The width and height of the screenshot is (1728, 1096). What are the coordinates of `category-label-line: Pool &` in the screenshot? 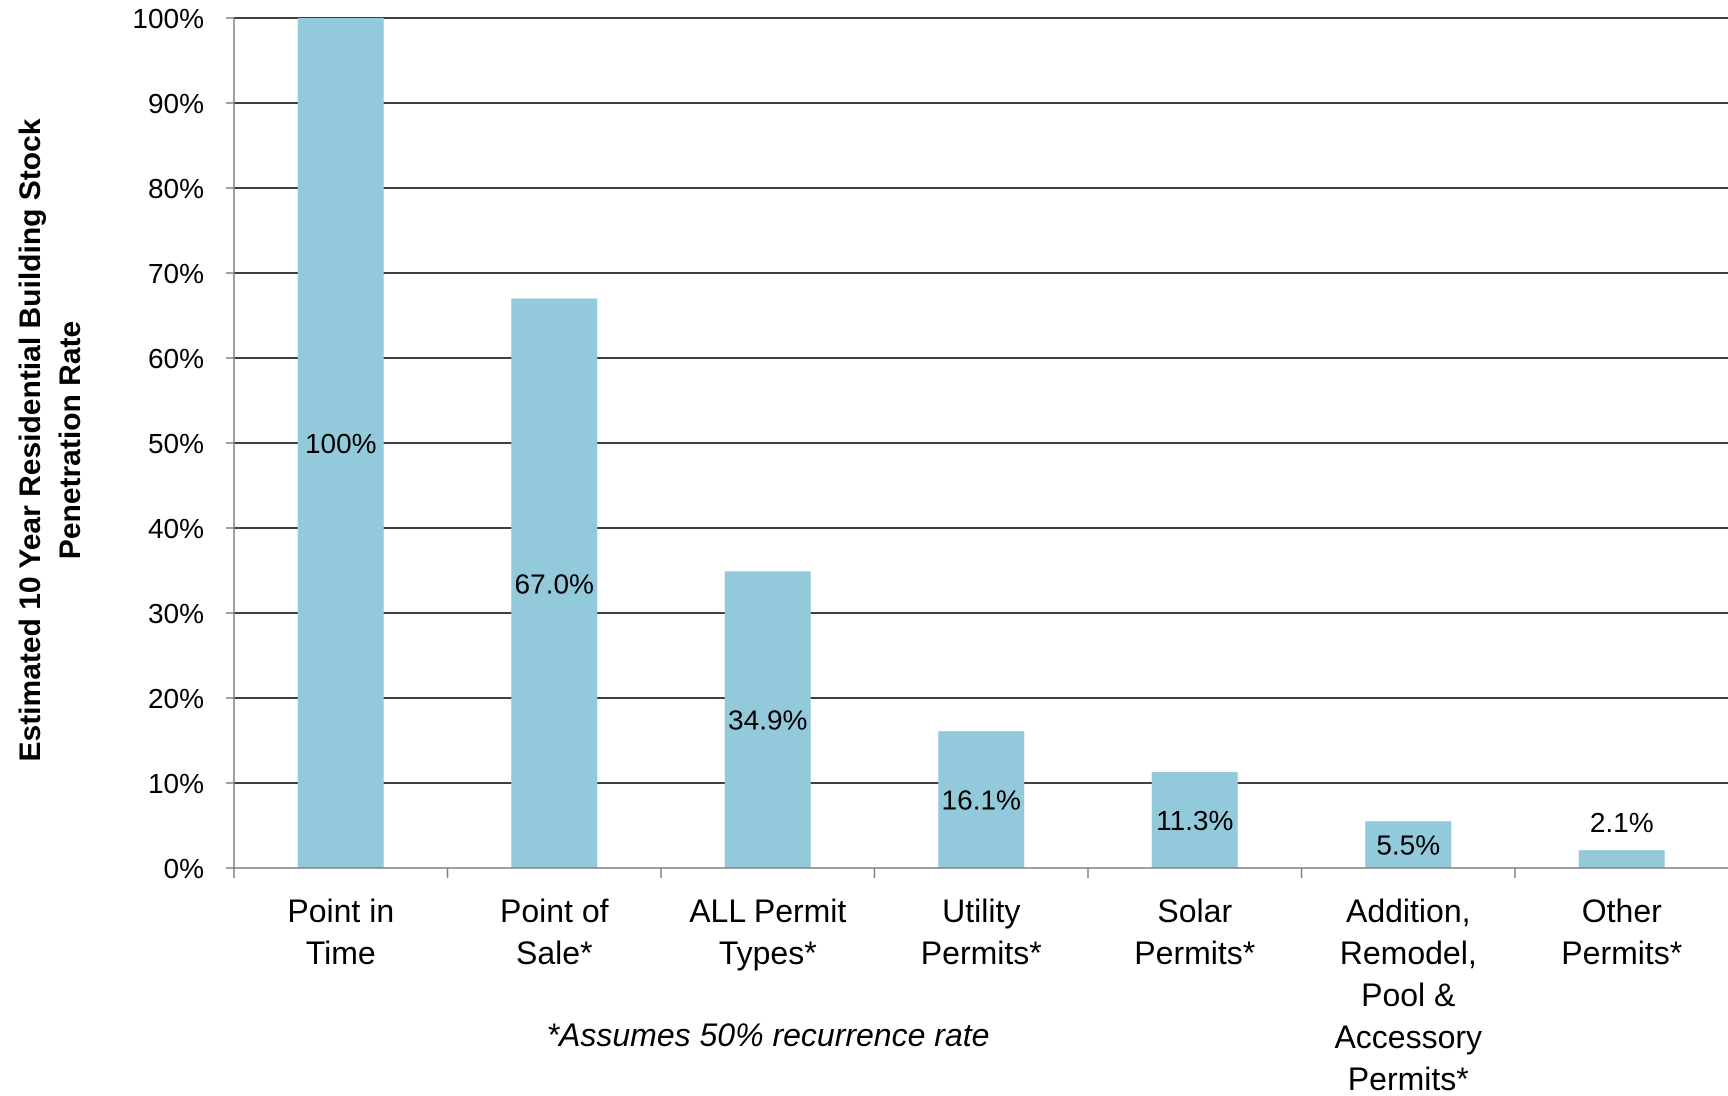 It's located at (1408, 995).